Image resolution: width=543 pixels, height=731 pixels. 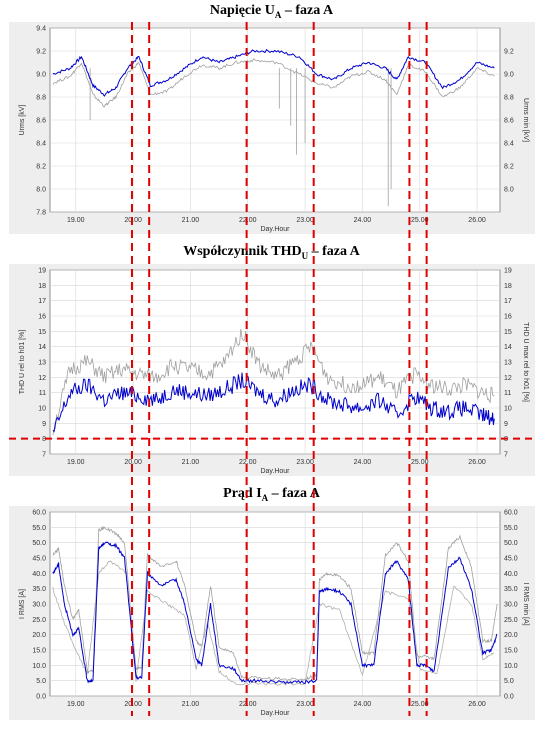 I want to click on y-tick-label: 50.0, so click(x=39, y=543).